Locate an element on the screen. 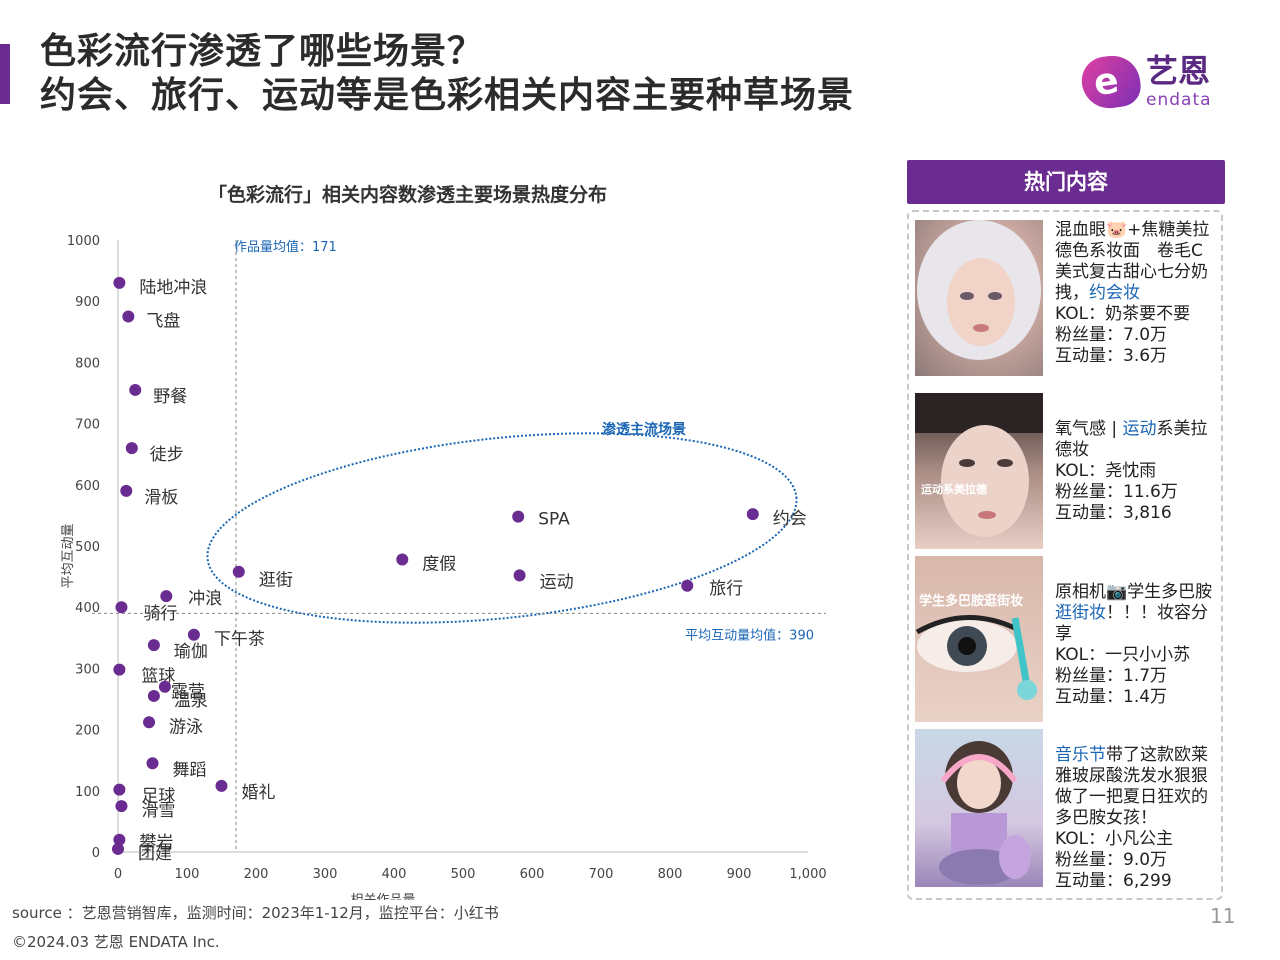 Image resolution: width=1280 pixels, height=960 pixels. card-kol: KOL：一只小小苏 is located at coordinates (1123, 655).